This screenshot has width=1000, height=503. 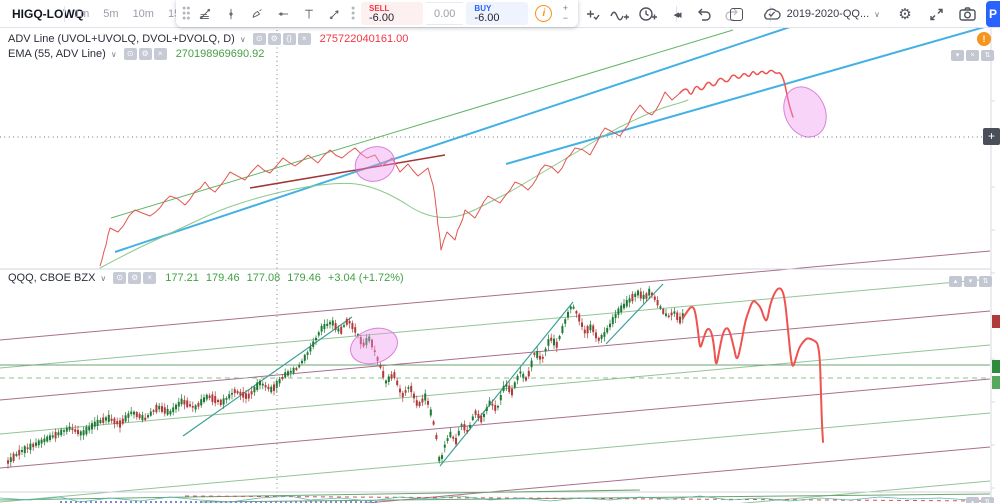 What do you see at coordinates (289, 39) in the screenshot?
I see `adv-source-icon: {}` at bounding box center [289, 39].